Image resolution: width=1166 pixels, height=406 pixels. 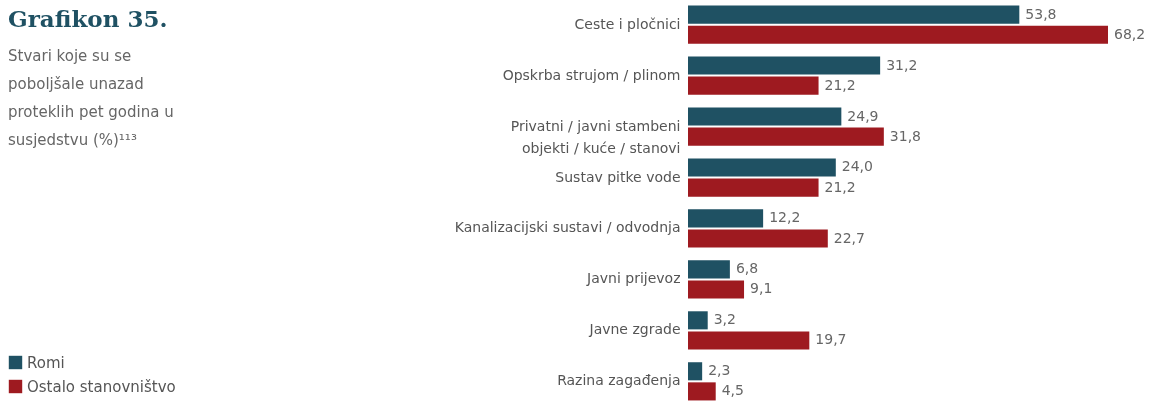 What do you see at coordinates (619, 380) in the screenshot?
I see `y-tick-label: Razina zagađenja` at bounding box center [619, 380].